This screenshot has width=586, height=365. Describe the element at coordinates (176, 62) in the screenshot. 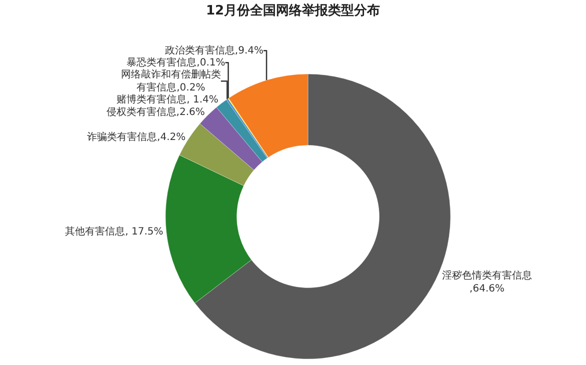

I see `slice-label: 暴恐类有害信息,0.1%` at that location.